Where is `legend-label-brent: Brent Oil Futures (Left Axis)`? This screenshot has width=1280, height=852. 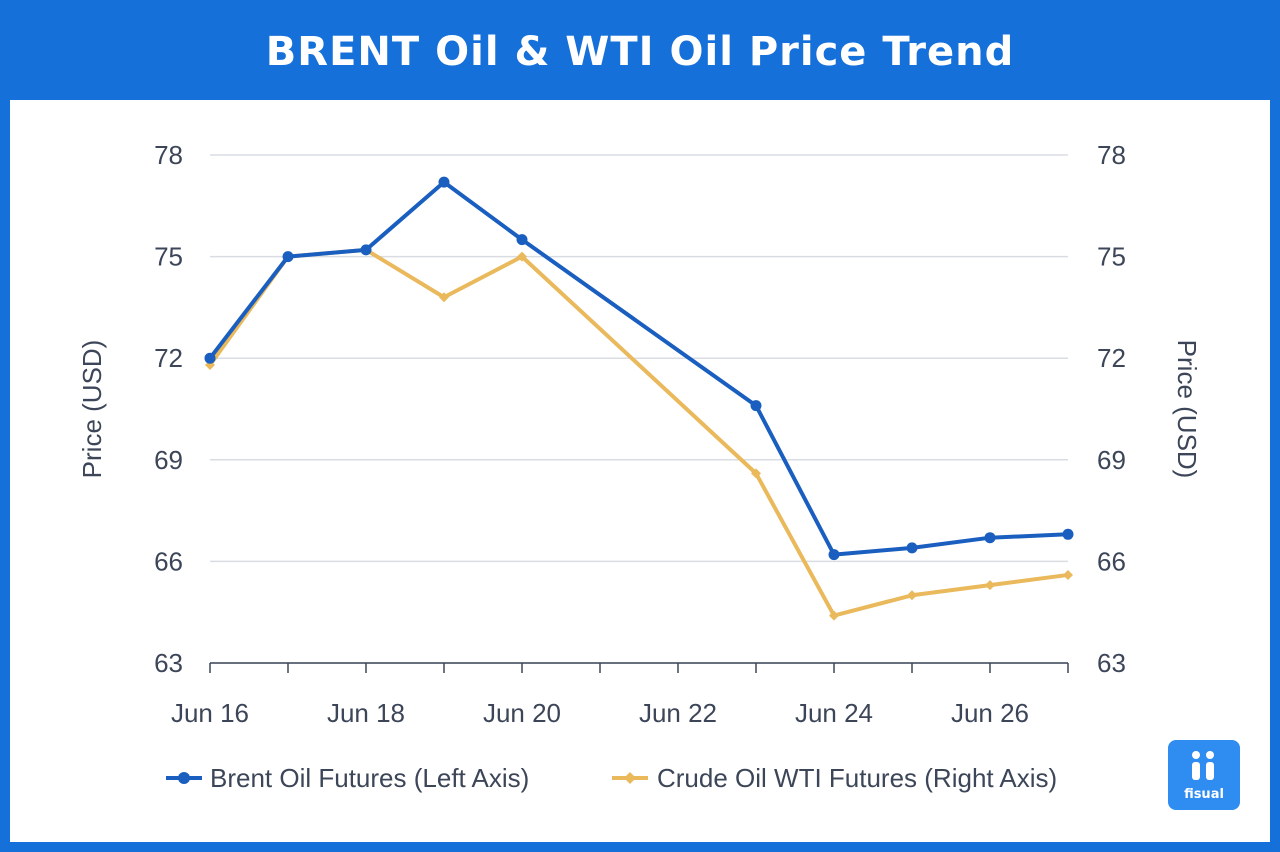 legend-label-brent: Brent Oil Futures (Left Axis) is located at coordinates (369, 778).